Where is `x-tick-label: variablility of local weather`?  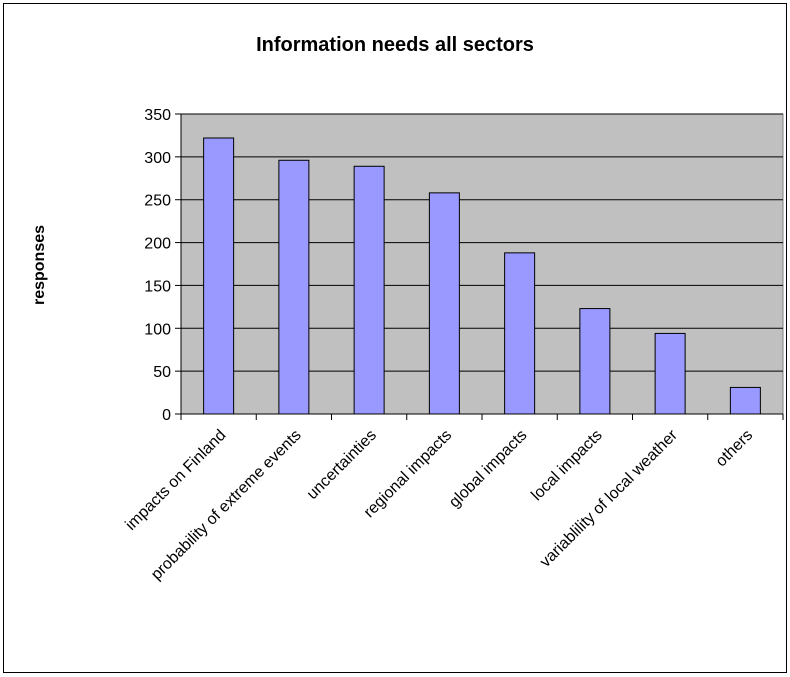 x-tick-label: variablility of local weather is located at coordinates (609, 498).